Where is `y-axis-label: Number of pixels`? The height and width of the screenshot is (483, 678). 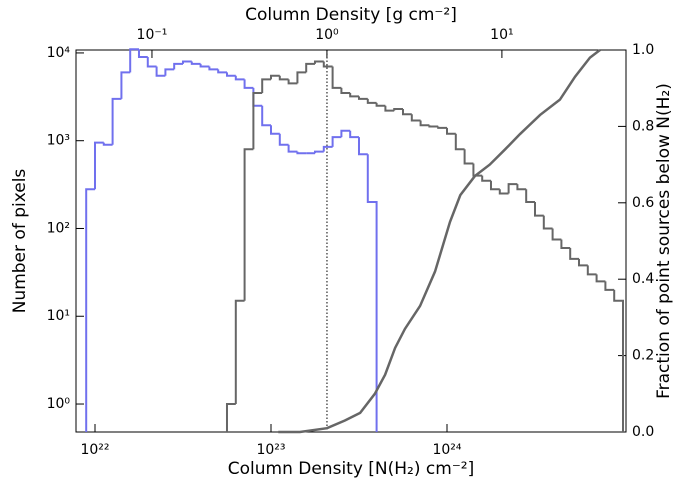 y-axis-label: Number of pixels is located at coordinates (20, 241).